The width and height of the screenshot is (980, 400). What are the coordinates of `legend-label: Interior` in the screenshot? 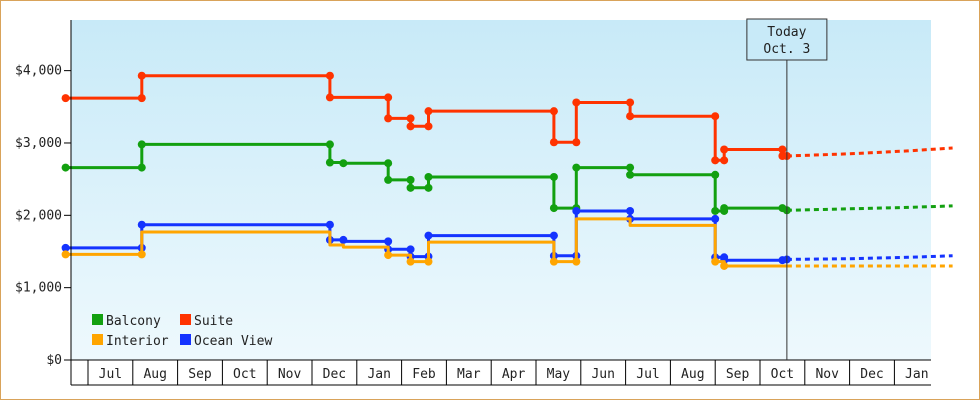 It's located at (137, 341).